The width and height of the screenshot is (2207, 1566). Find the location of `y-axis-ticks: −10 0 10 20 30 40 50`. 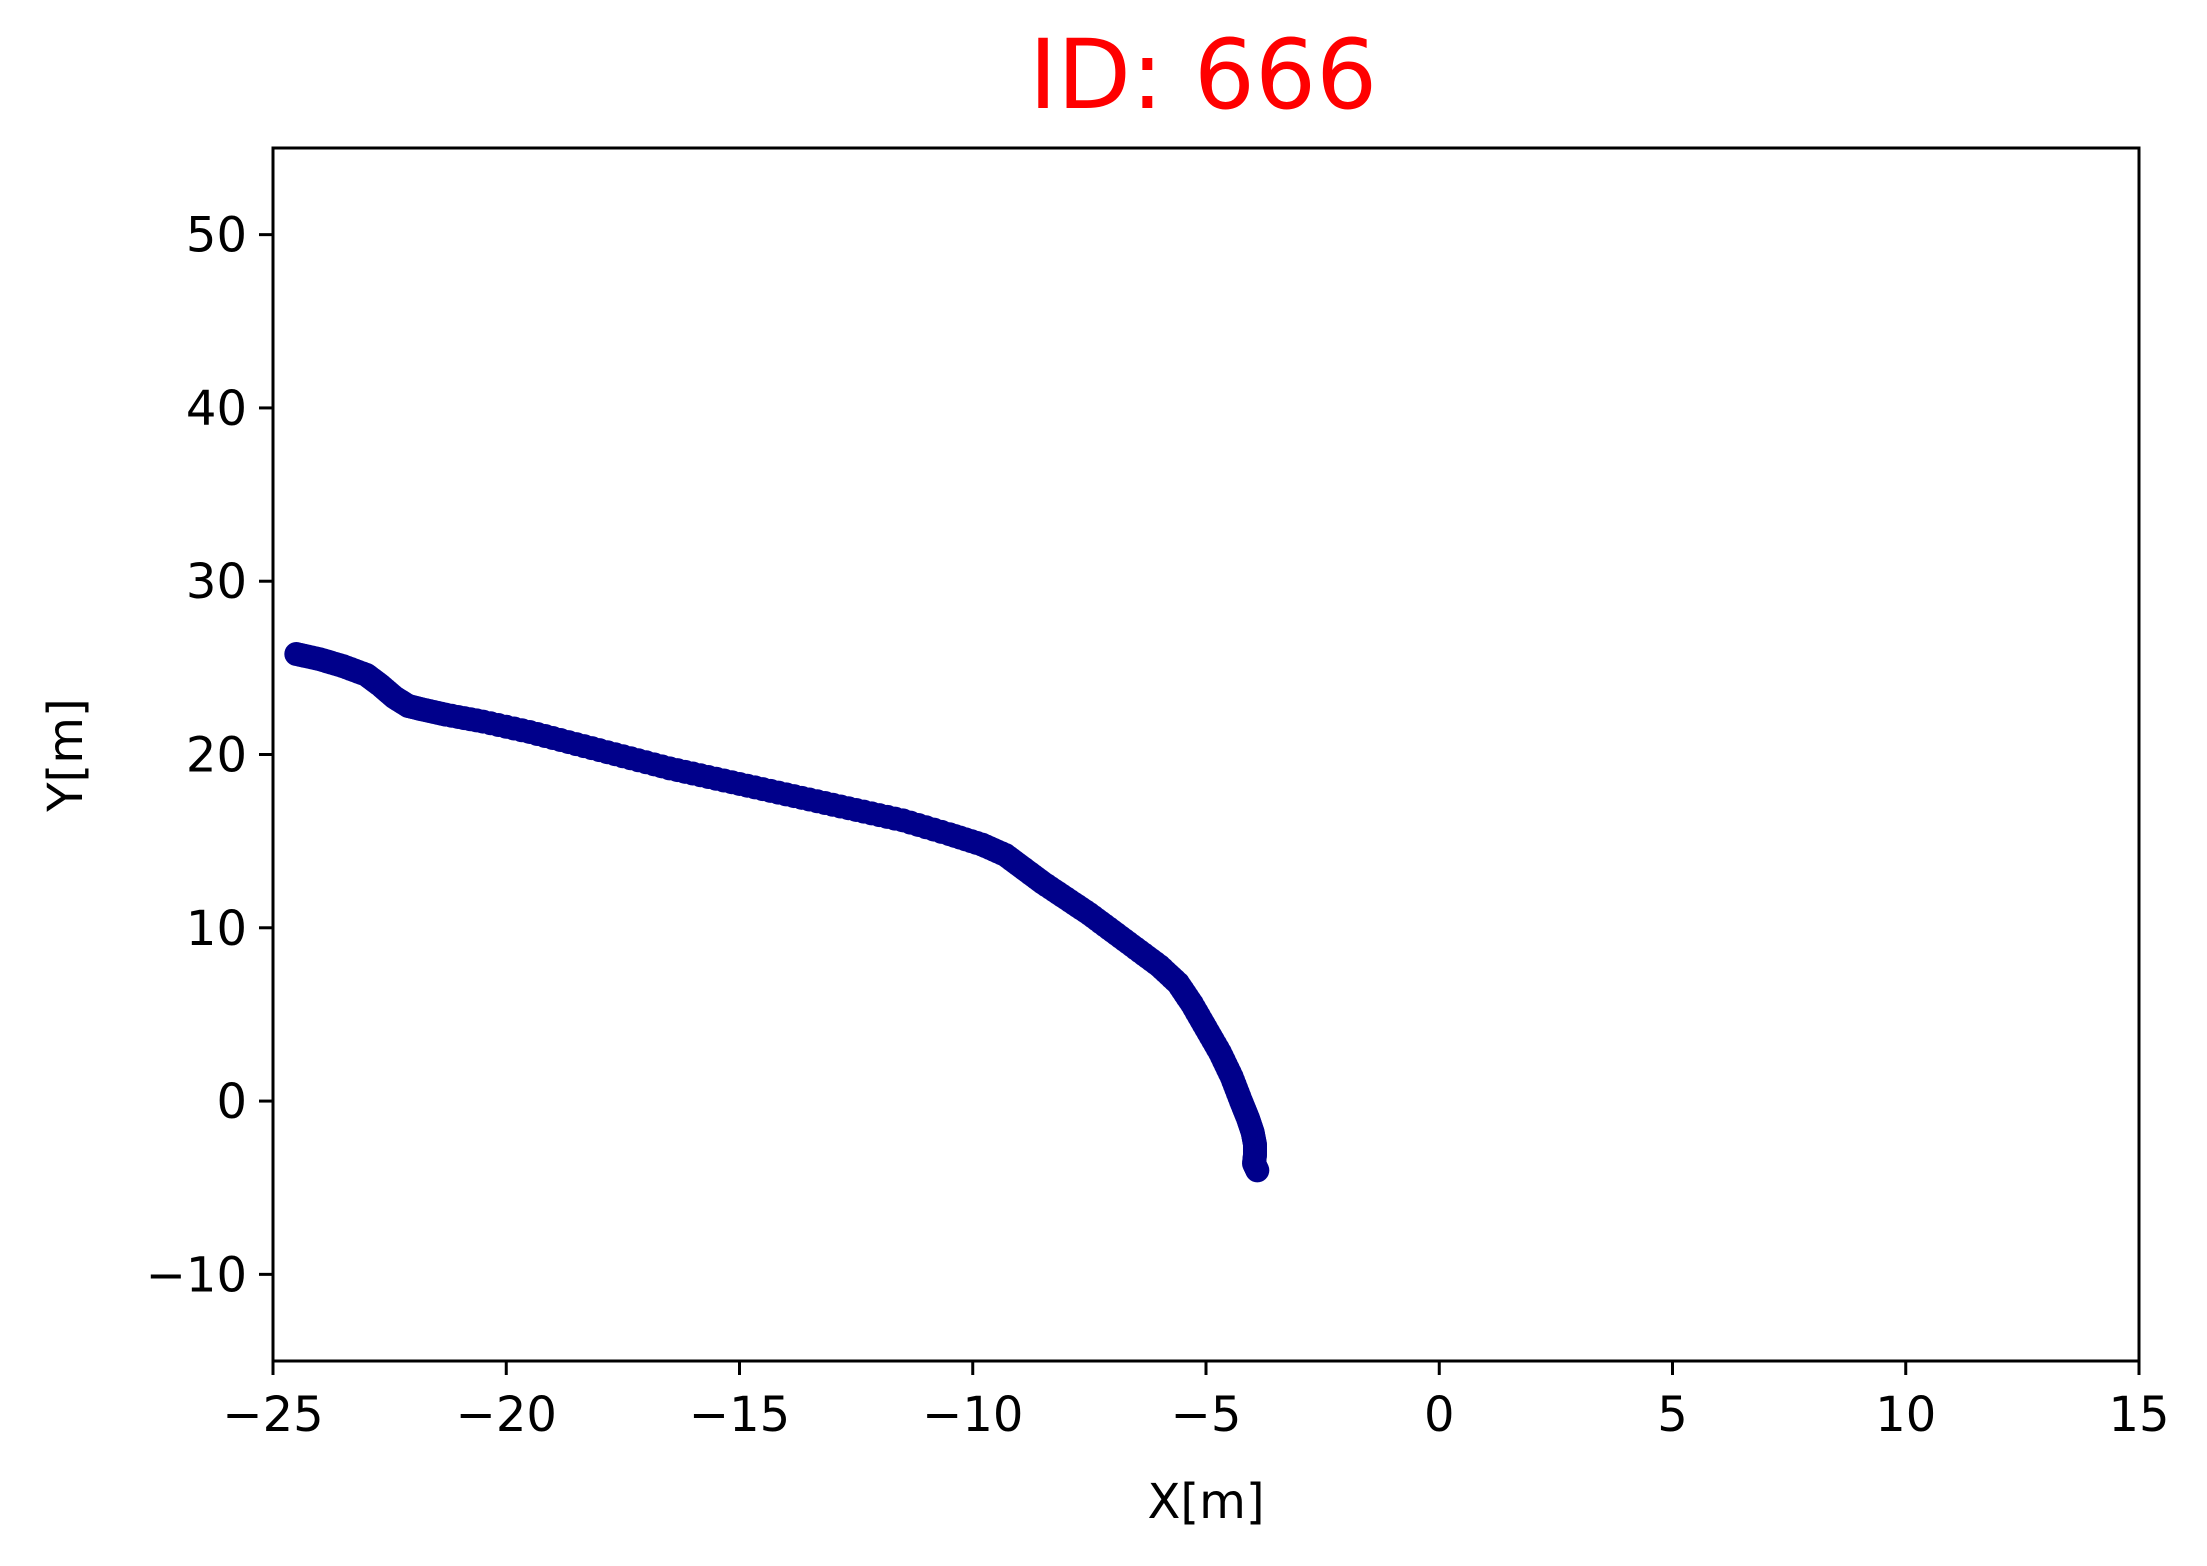

y-axis-ticks: −10 0 10 20 30 40 50 is located at coordinates (209, 755).